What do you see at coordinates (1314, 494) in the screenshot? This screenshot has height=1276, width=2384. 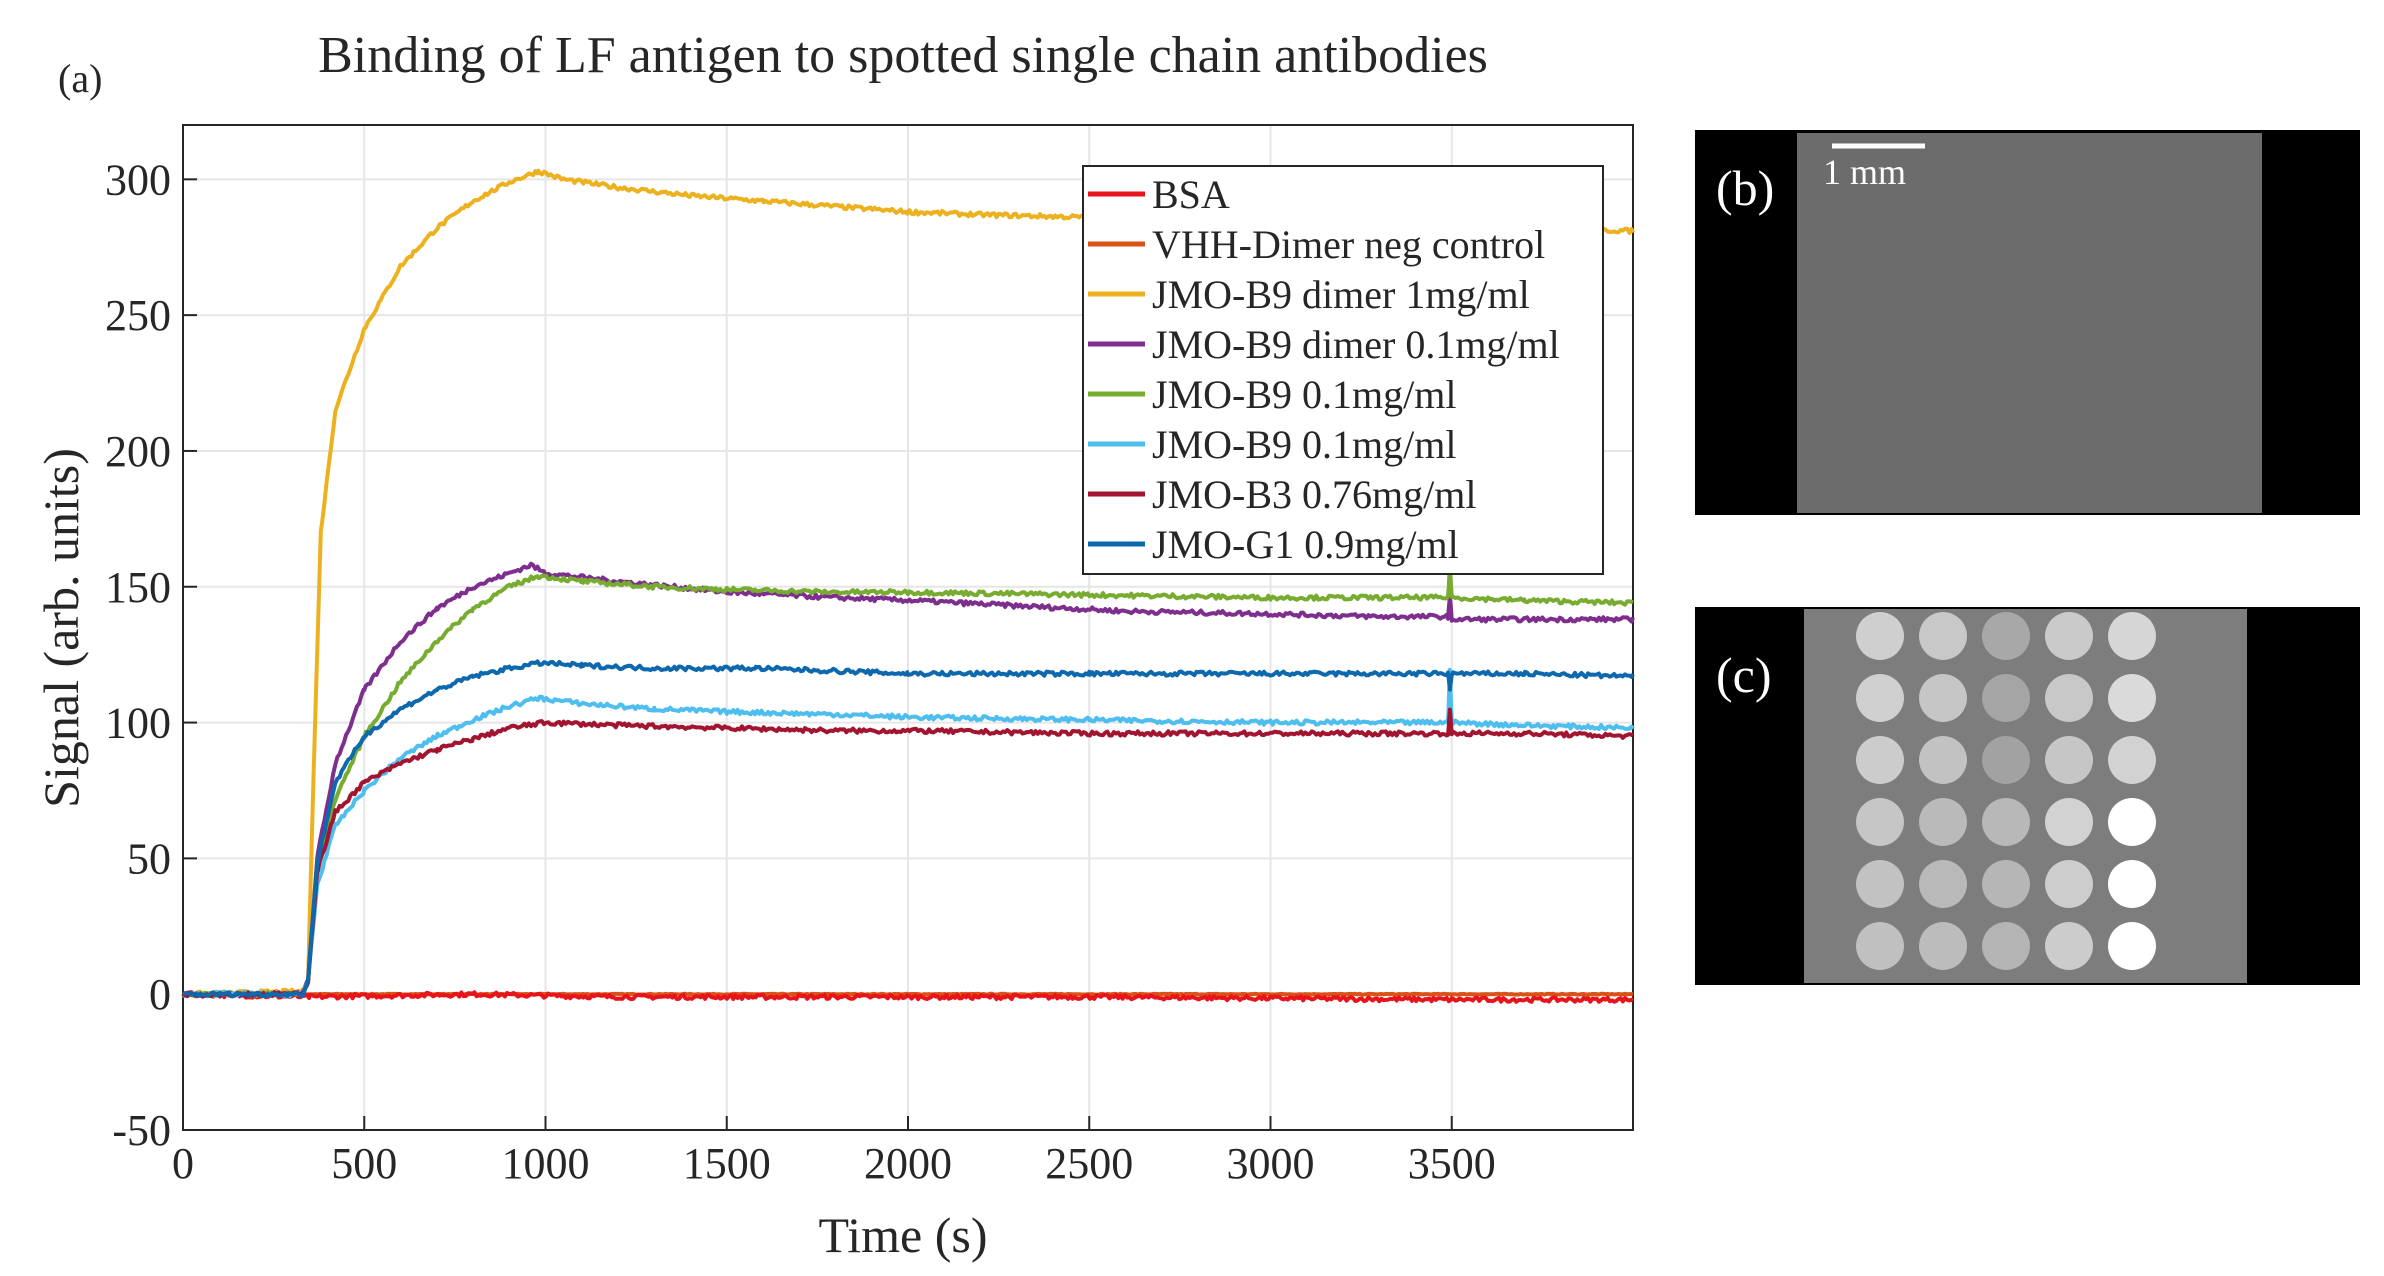 I see `legend-entry: JMO-B3 0.76mg/ml` at bounding box center [1314, 494].